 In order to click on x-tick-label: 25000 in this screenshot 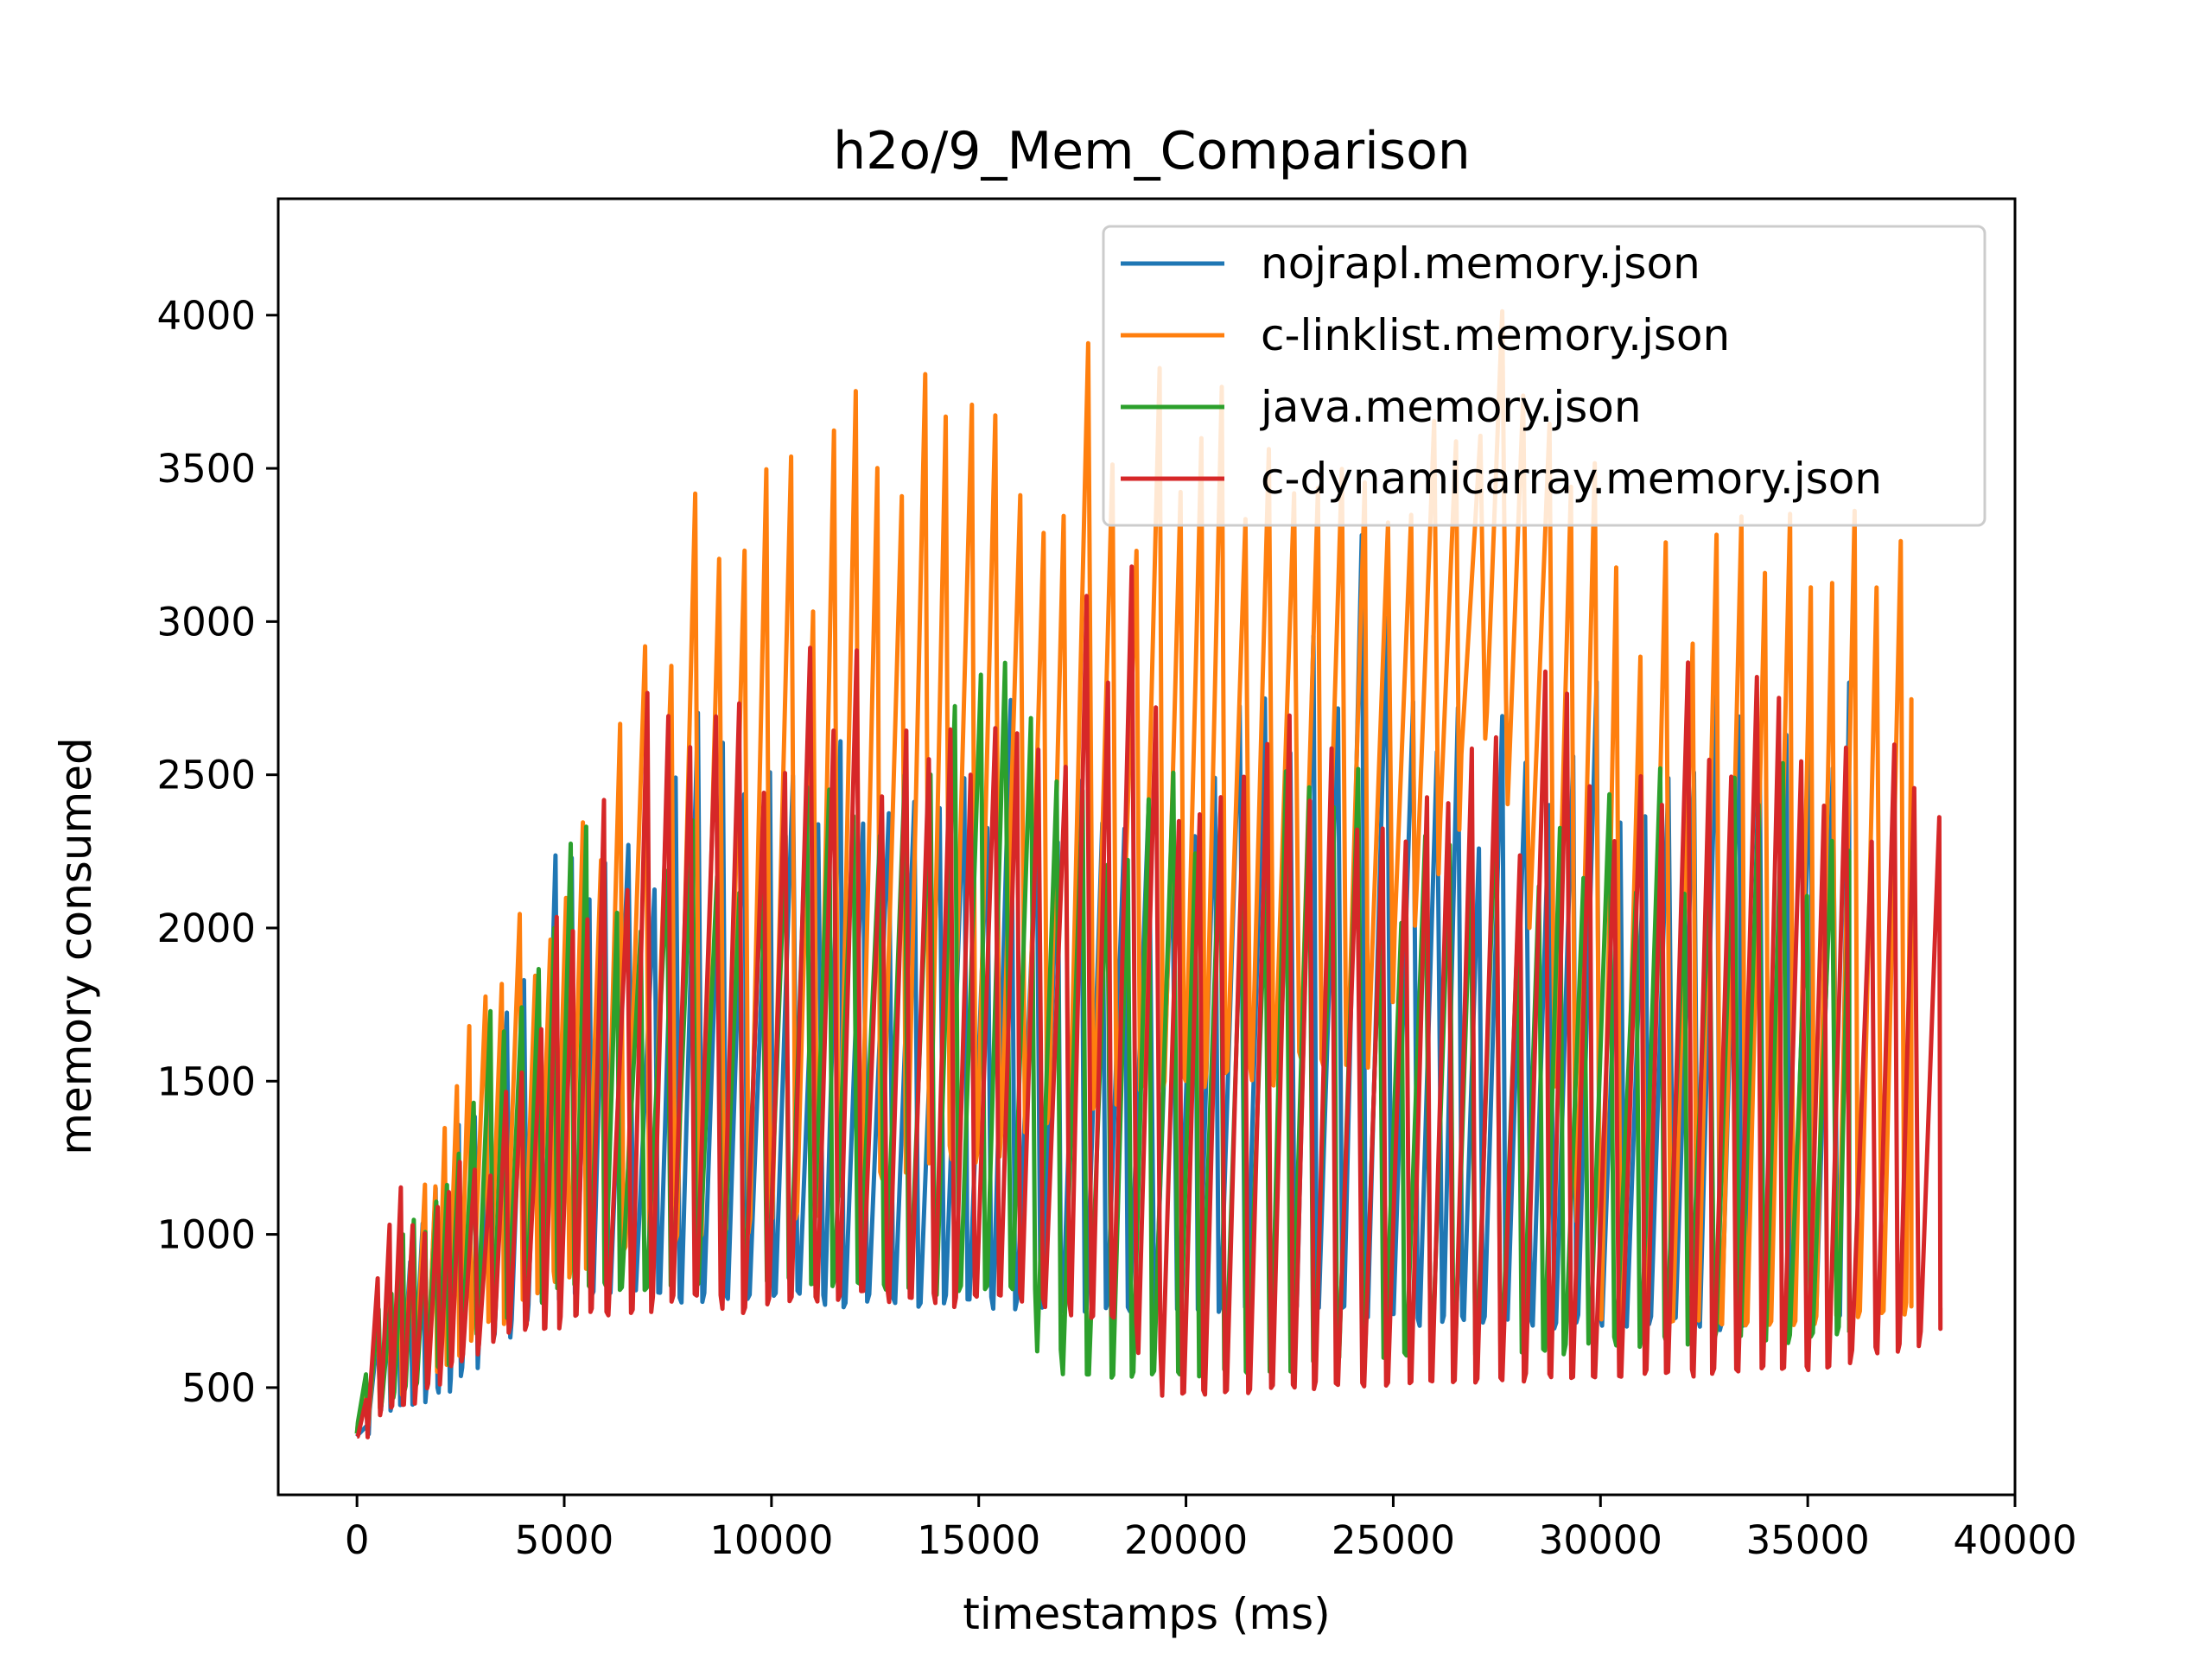, I will do `click(1393, 1540)`.